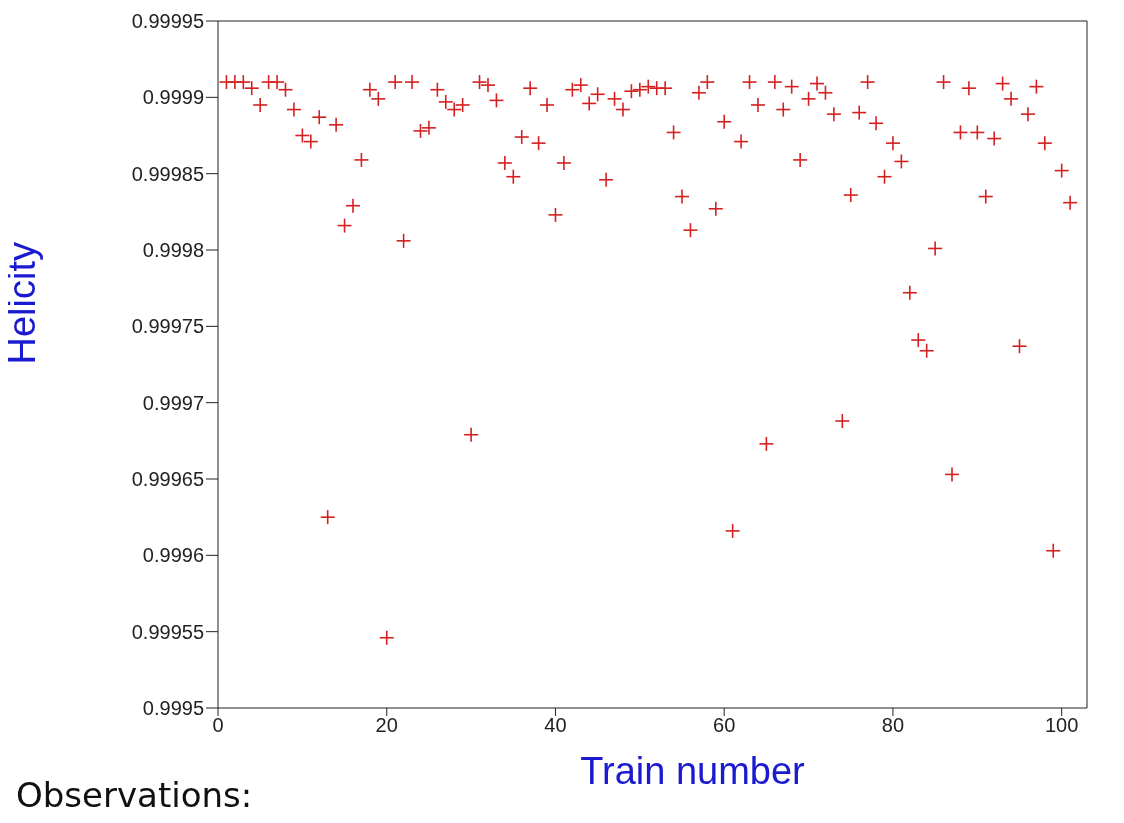 Image resolution: width=1124 pixels, height=823 pixels. Describe the element at coordinates (167, 21) in the screenshot. I see `y-tick-label: 0.99995` at that location.